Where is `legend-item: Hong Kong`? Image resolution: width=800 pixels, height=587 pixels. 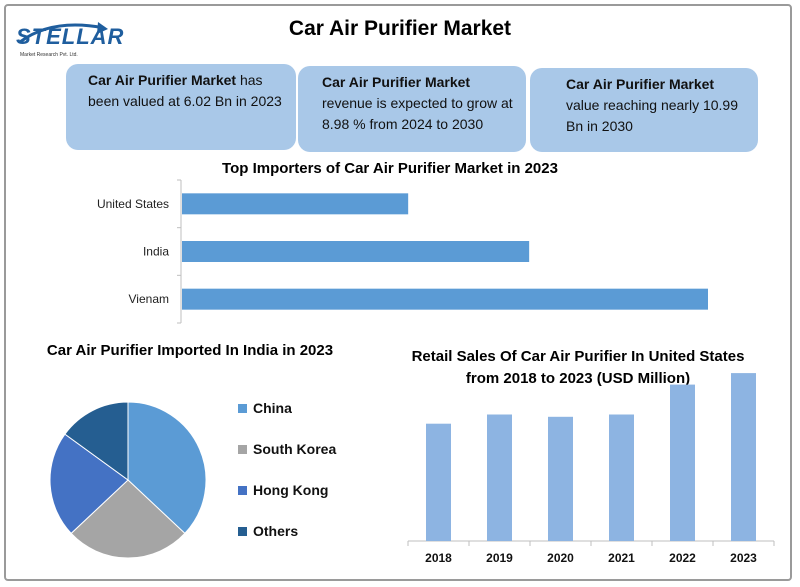 legend-item: Hong Kong is located at coordinates (308, 491).